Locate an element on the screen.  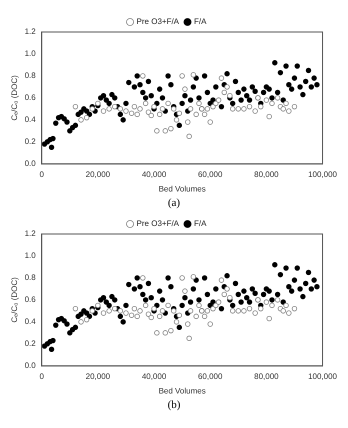
text: (b) is located at coordinates (174, 405).